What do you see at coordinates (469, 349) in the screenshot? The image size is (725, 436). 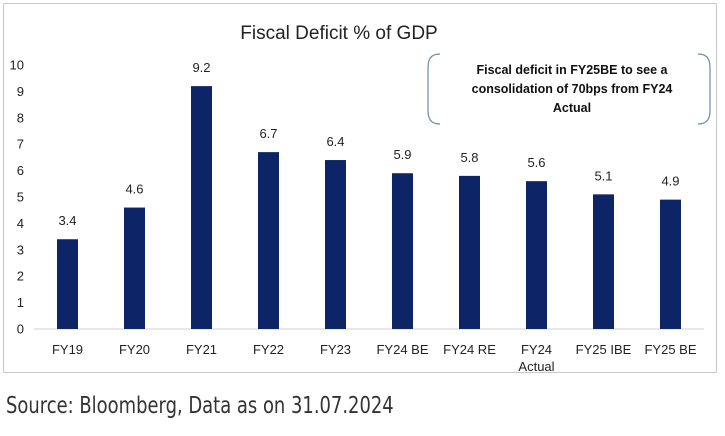 I see `x-tick-label: FY24 RE` at bounding box center [469, 349].